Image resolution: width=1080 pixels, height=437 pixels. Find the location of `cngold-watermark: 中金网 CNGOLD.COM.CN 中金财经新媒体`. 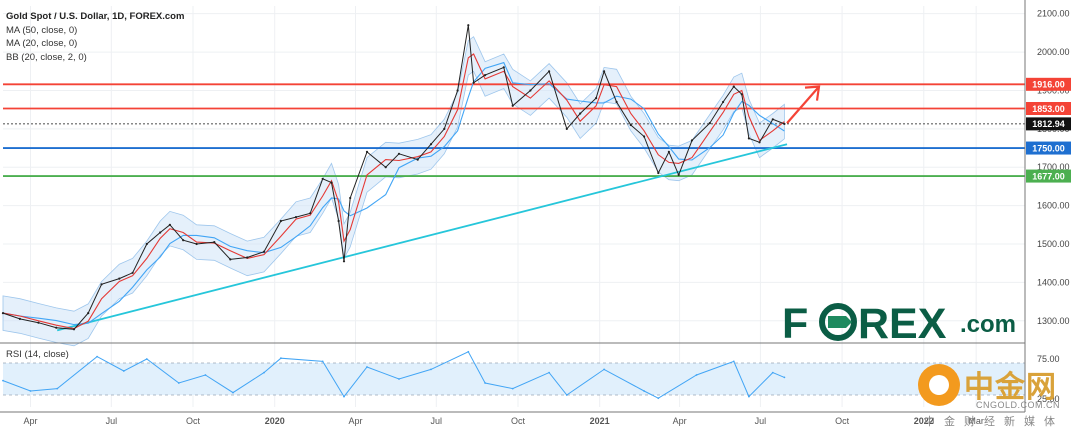

cngold-watermark: 中金网 CNGOLD.COM.CN 中金财经新媒体 is located at coordinates (998, 395).